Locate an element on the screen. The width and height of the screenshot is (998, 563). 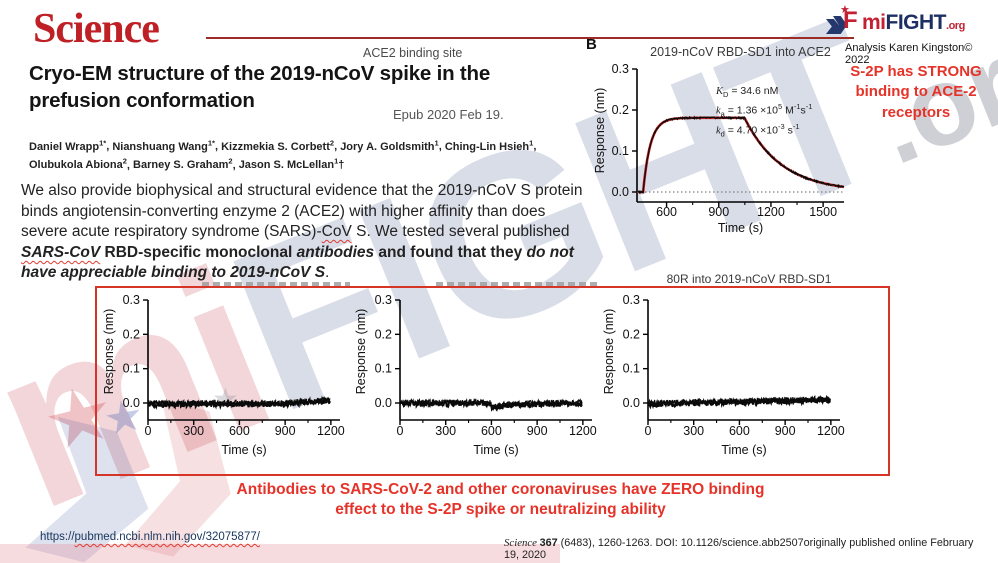
author: Nianshuang Wang1* is located at coordinates (163, 145).